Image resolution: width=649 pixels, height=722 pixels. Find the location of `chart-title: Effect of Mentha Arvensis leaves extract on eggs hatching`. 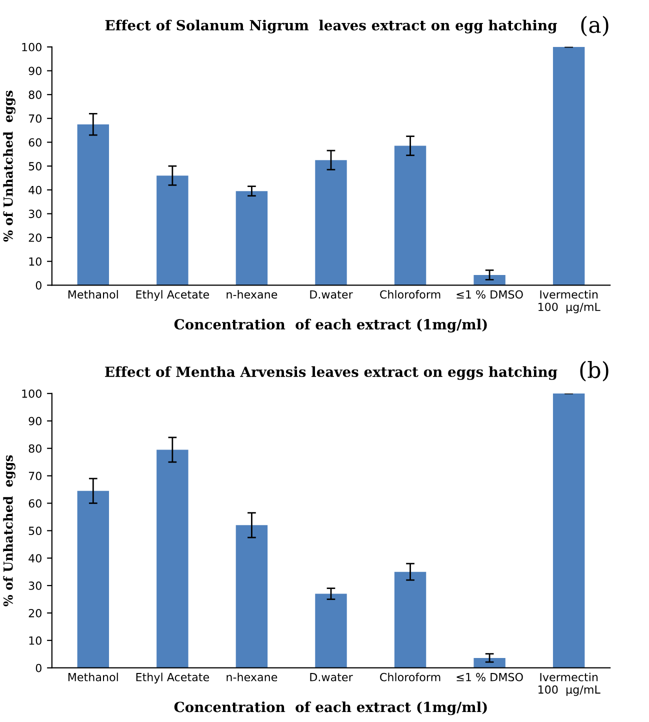

chart-title: Effect of Mentha Arvensis leaves extract on eggs hatching is located at coordinates (331, 373).